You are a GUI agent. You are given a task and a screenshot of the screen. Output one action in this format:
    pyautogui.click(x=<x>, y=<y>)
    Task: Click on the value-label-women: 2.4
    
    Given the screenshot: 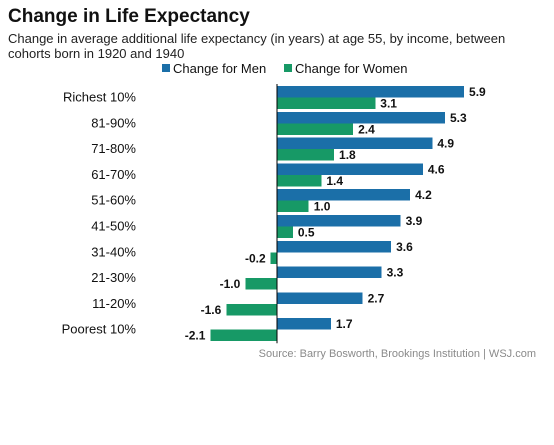 What is the action you would take?
    pyautogui.click(x=366, y=129)
    